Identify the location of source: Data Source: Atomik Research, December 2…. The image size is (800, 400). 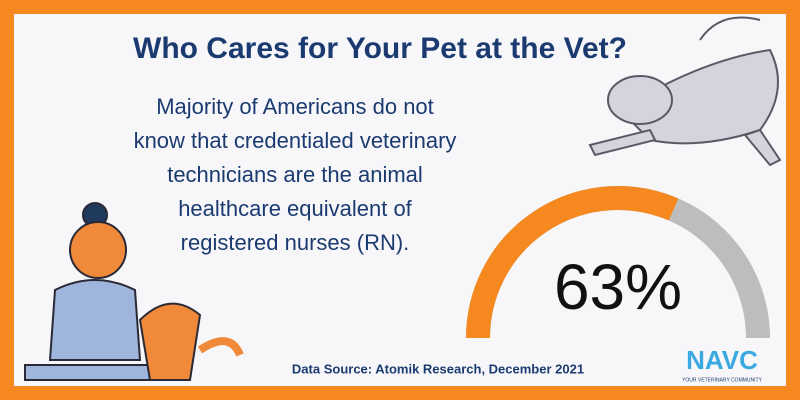
(438, 368).